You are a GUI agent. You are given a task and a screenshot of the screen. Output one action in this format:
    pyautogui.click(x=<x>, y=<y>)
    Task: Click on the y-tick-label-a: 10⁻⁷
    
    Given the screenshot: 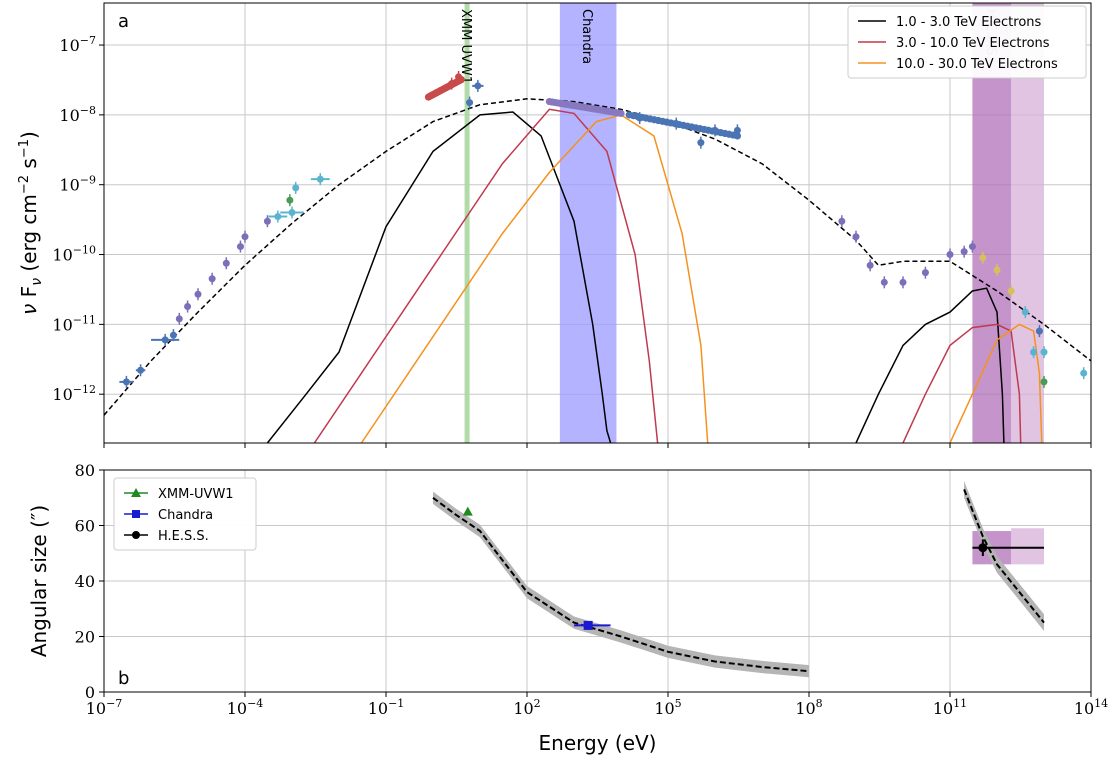 What is the action you would take?
    pyautogui.click(x=77, y=44)
    